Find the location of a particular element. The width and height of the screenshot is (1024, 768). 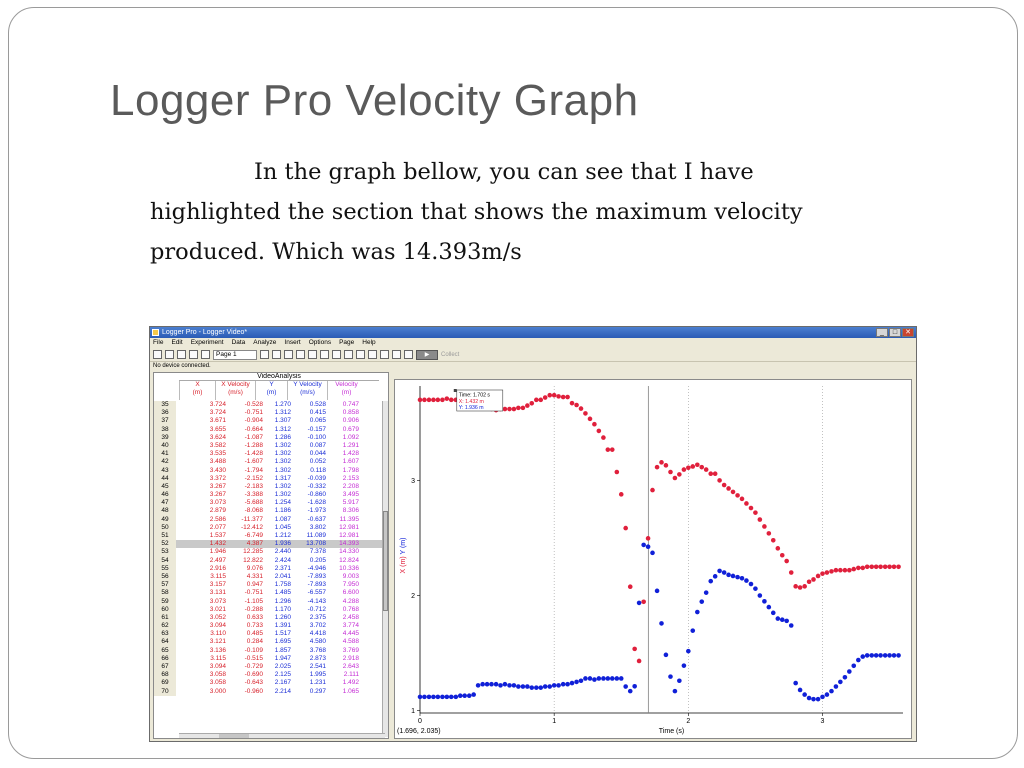

table-cell: 0.679 is located at coordinates (350, 429).